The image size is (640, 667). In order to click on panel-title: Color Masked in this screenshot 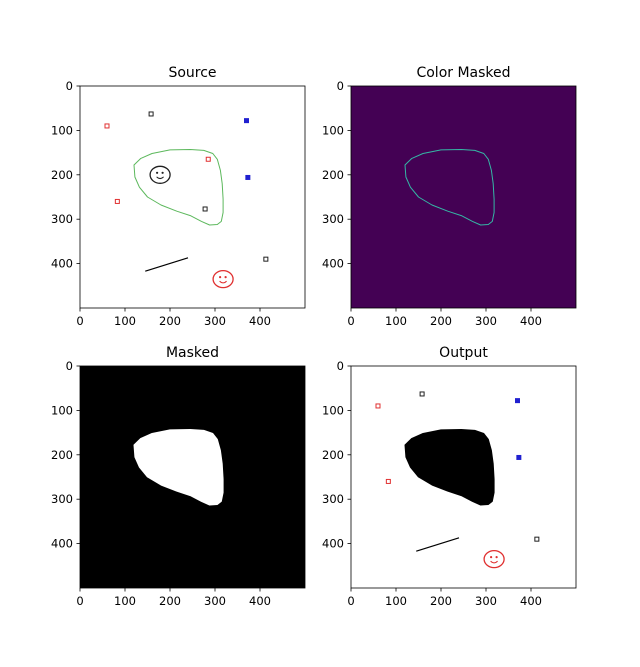, I will do `click(463, 73)`.